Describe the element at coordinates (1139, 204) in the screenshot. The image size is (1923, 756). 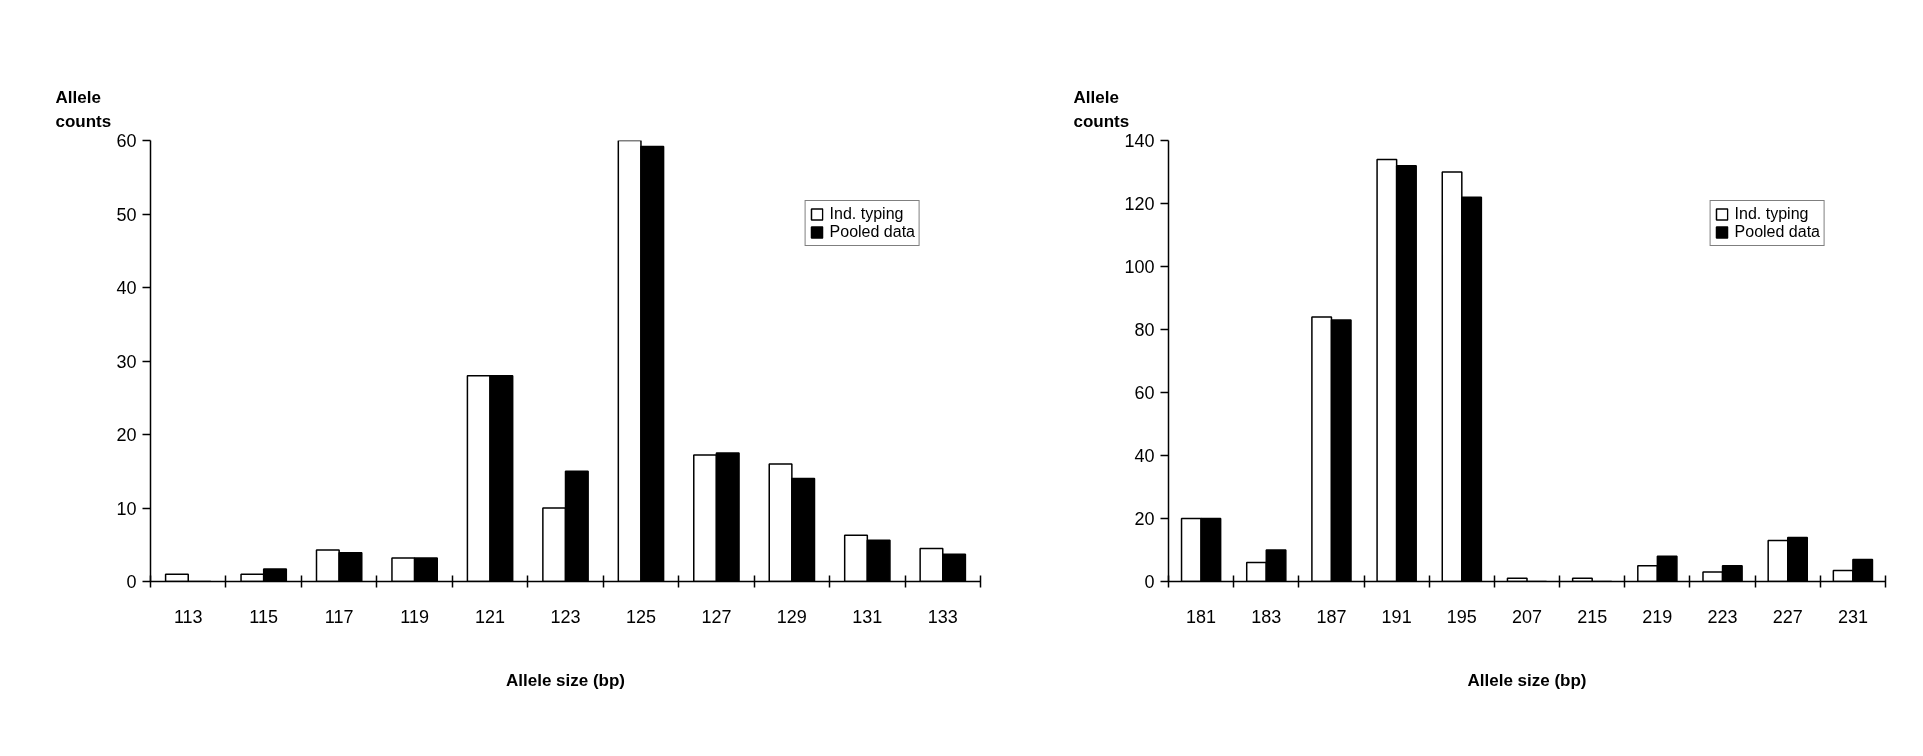
I see `y-tick-label: 120` at that location.